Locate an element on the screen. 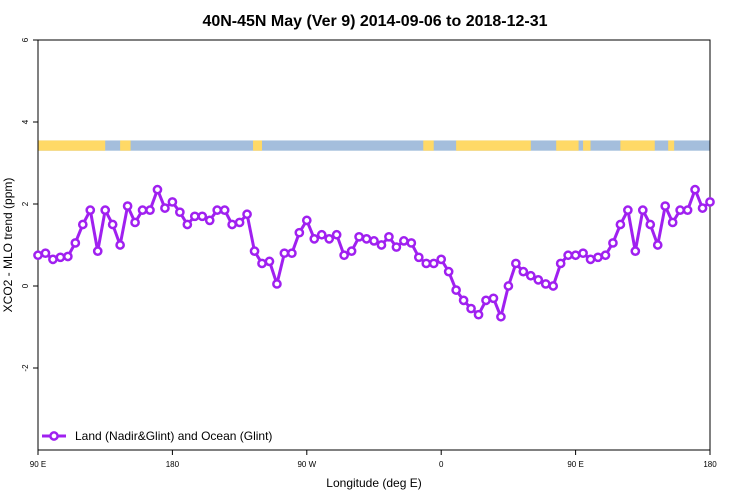 Image resolution: width=750 pixels, height=500 pixels. x-axis-label: Longitude (deg E) is located at coordinates (373, 483).